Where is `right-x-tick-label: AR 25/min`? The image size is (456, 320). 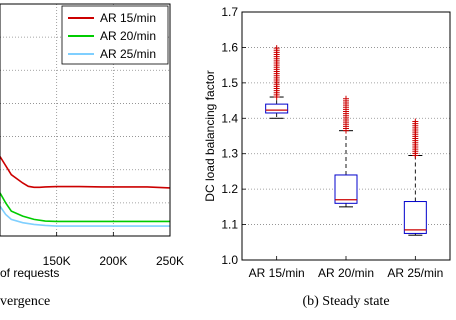
right-x-tick-label: AR 25/min is located at coordinates (415, 273).